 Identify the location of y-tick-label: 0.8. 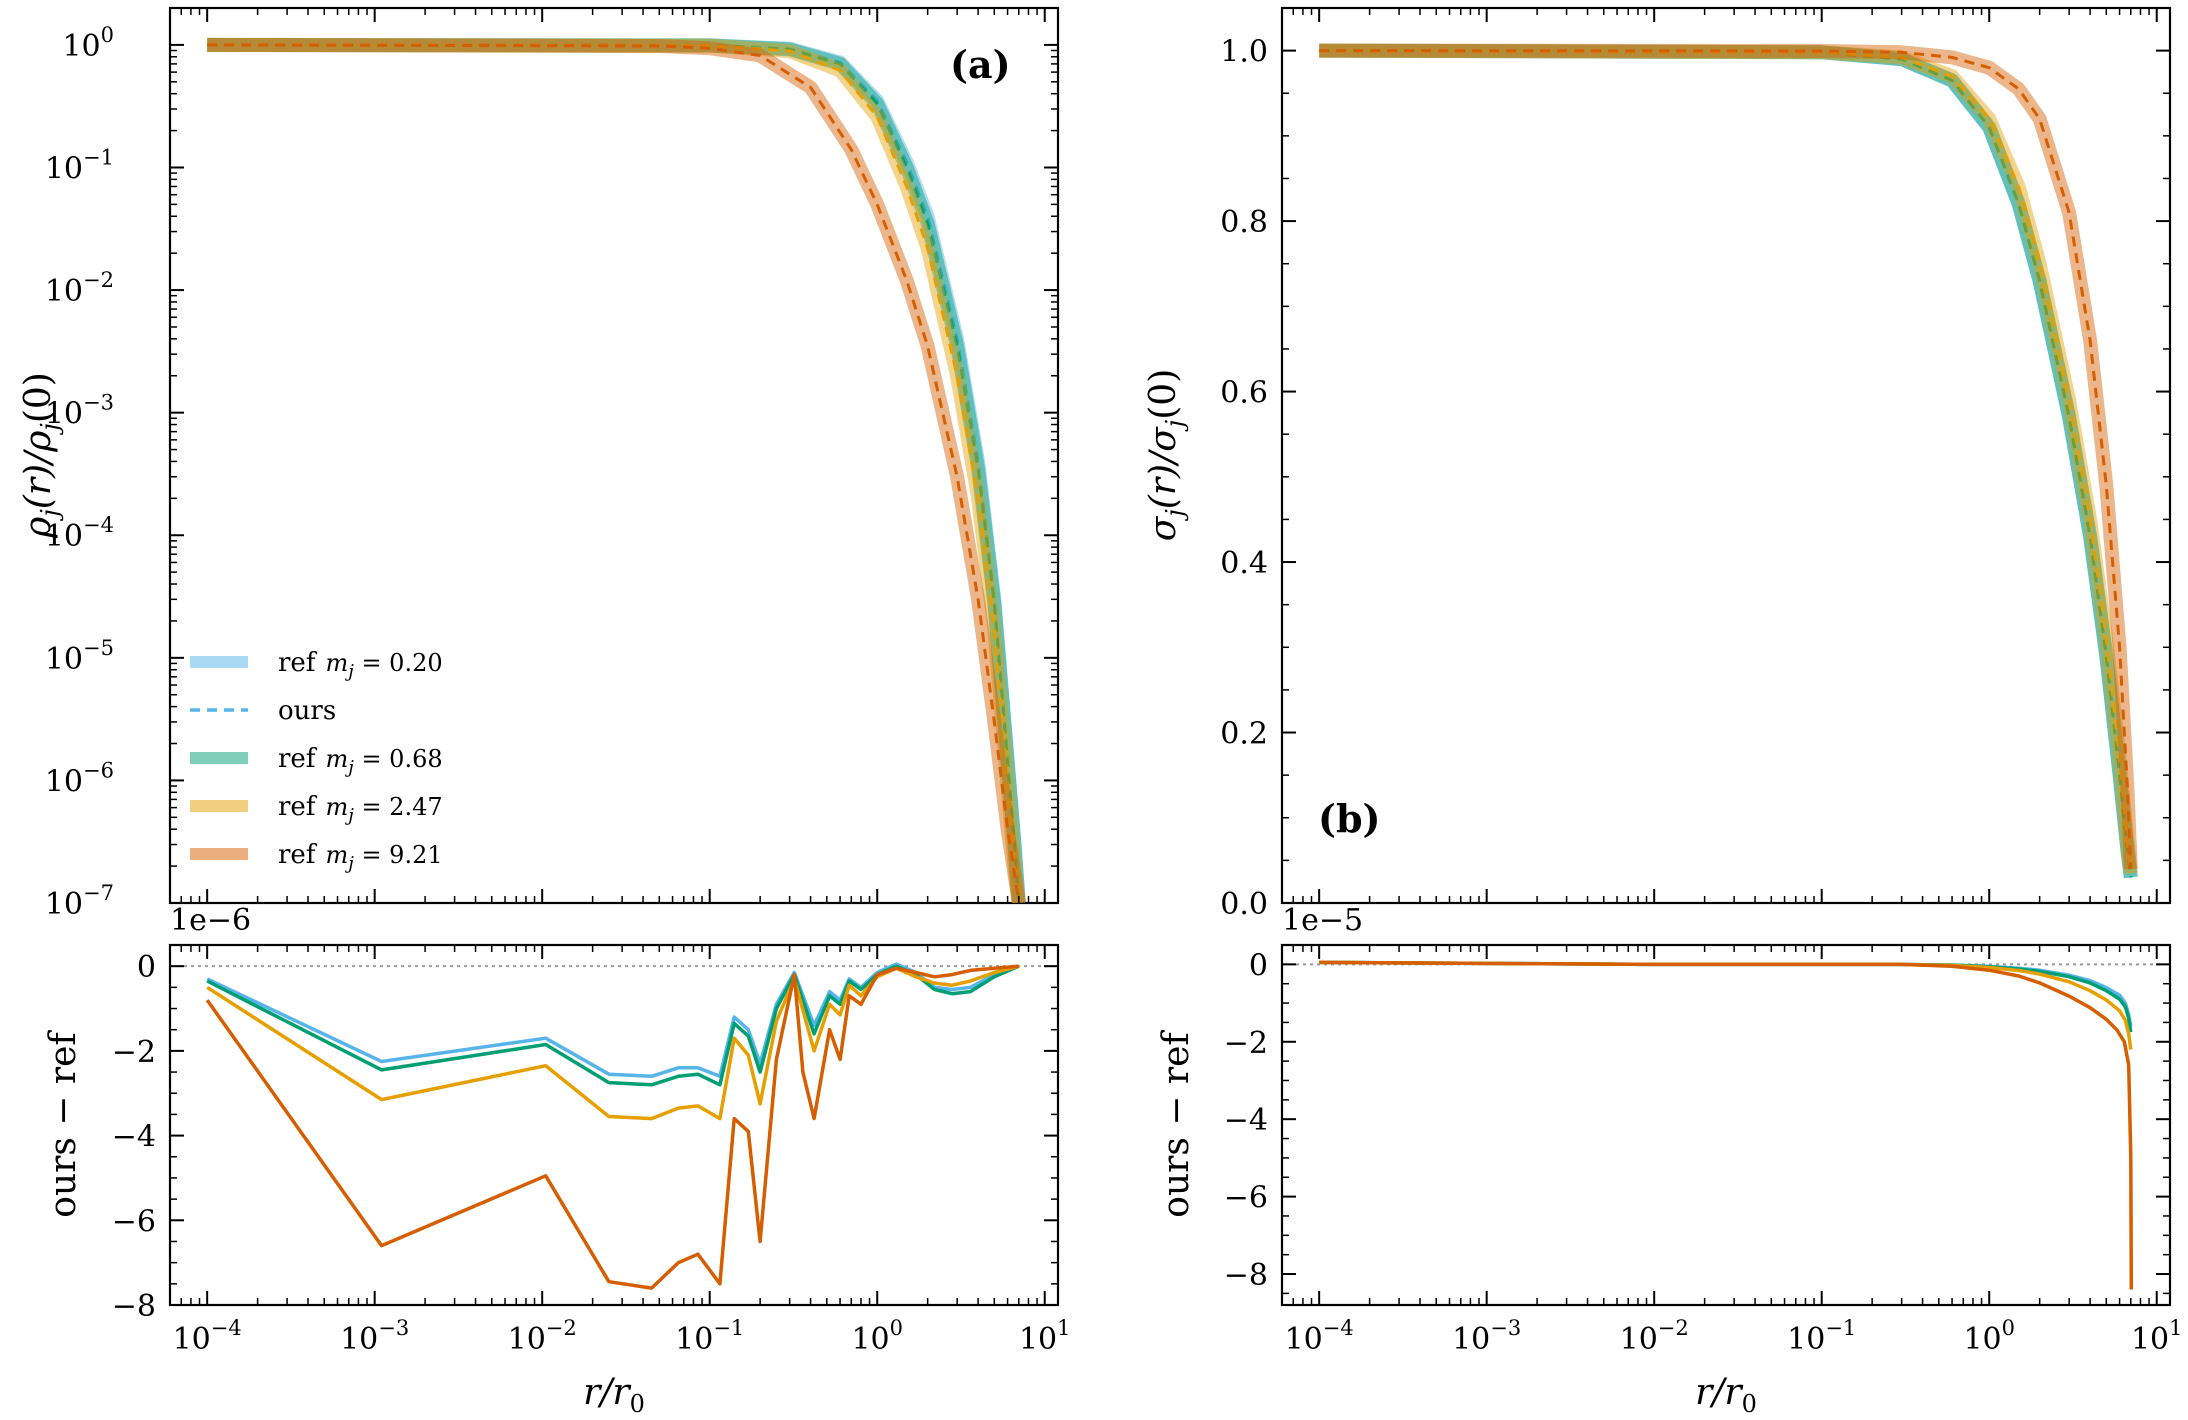
(1244, 222).